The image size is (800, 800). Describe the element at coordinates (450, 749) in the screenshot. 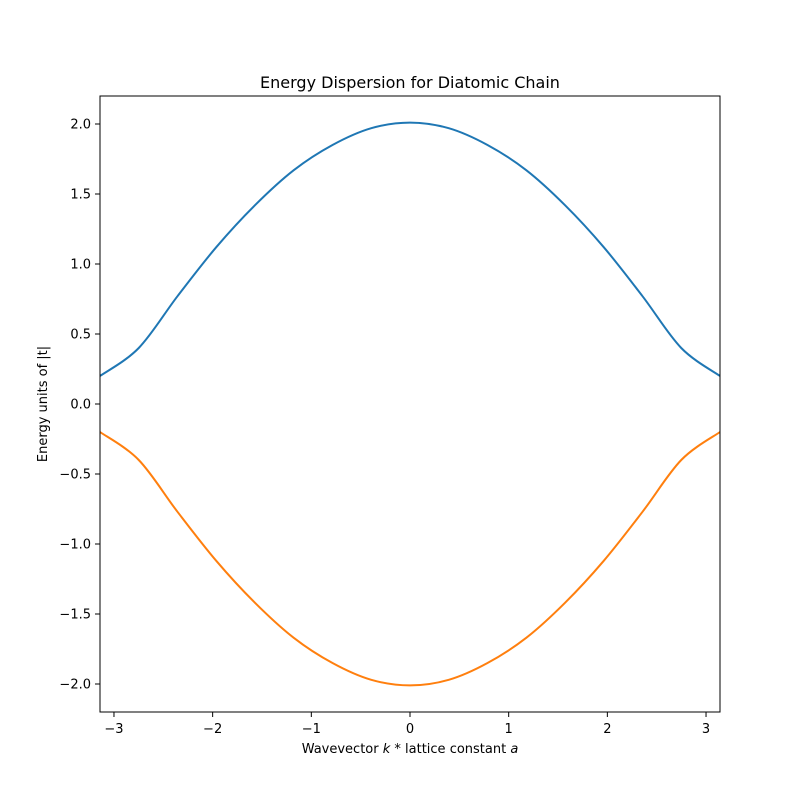

I see `x-axis-label-middle: * lattice constant` at that location.